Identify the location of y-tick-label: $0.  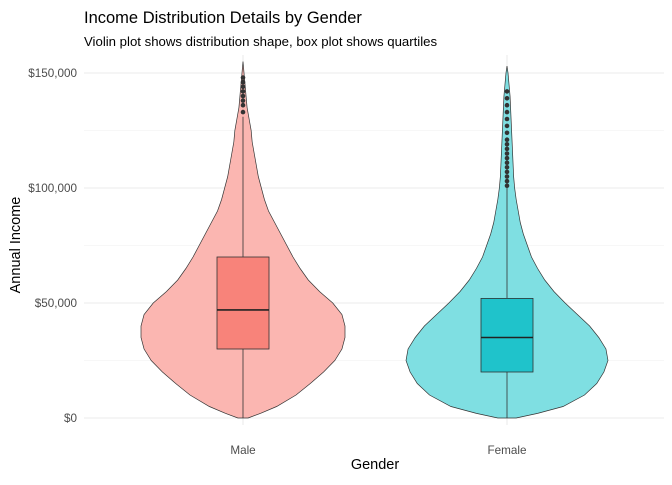
(71, 418).